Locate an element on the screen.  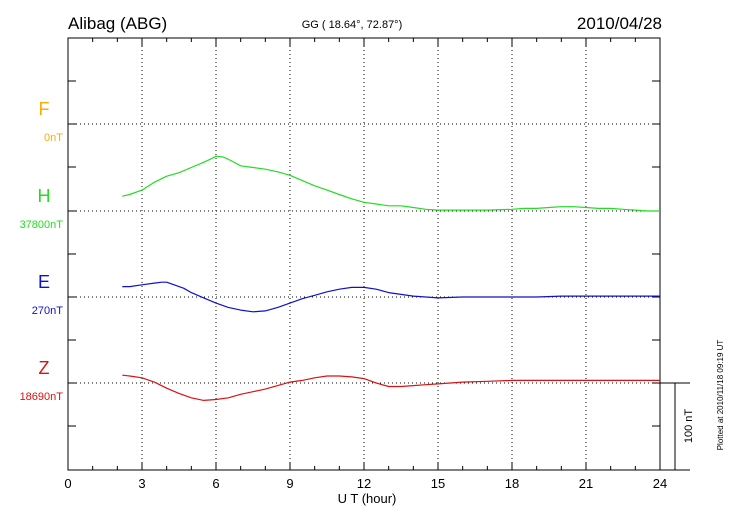
x-tick-label: 24 is located at coordinates (660, 483).